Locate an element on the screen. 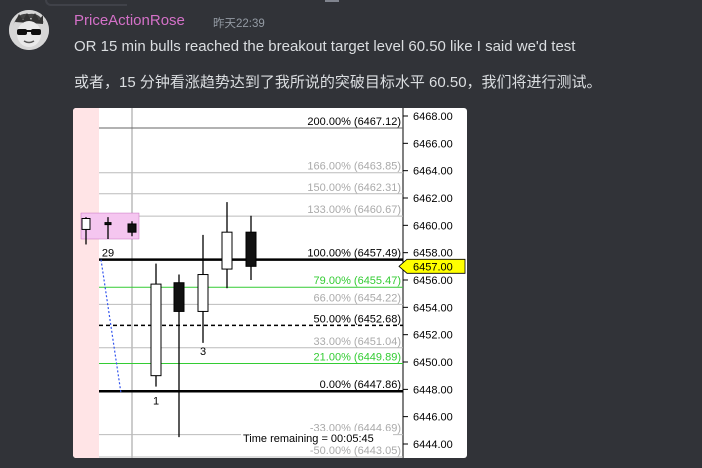 The image size is (702, 468). y-tick-label: 6468.00 is located at coordinates (433, 117).